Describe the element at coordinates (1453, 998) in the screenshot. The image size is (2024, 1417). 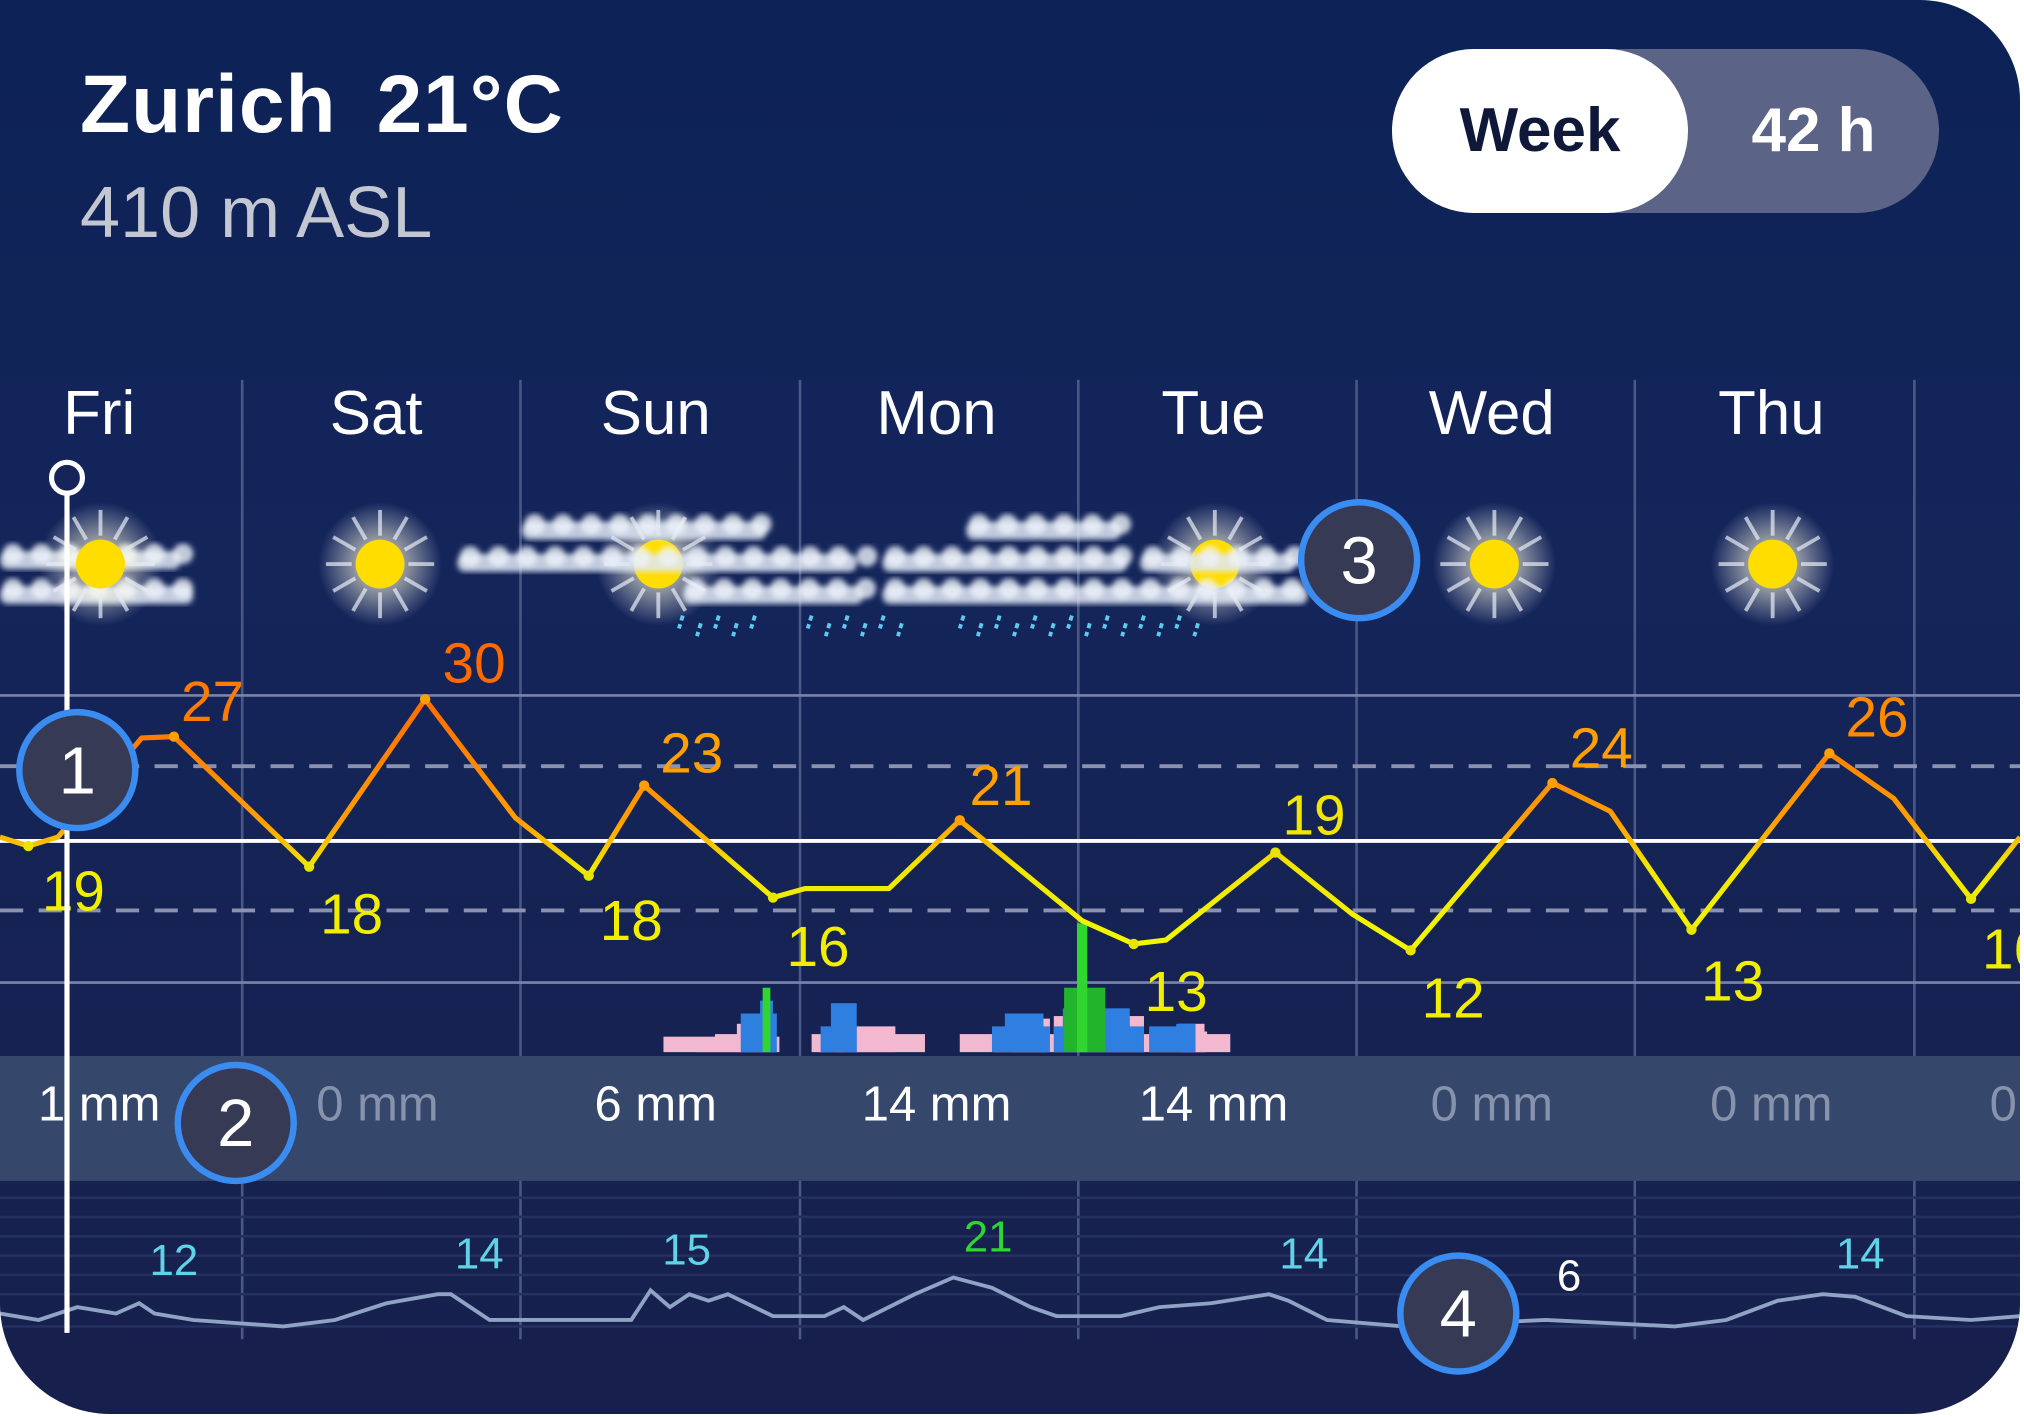
I see `min-temp-label: 12` at that location.